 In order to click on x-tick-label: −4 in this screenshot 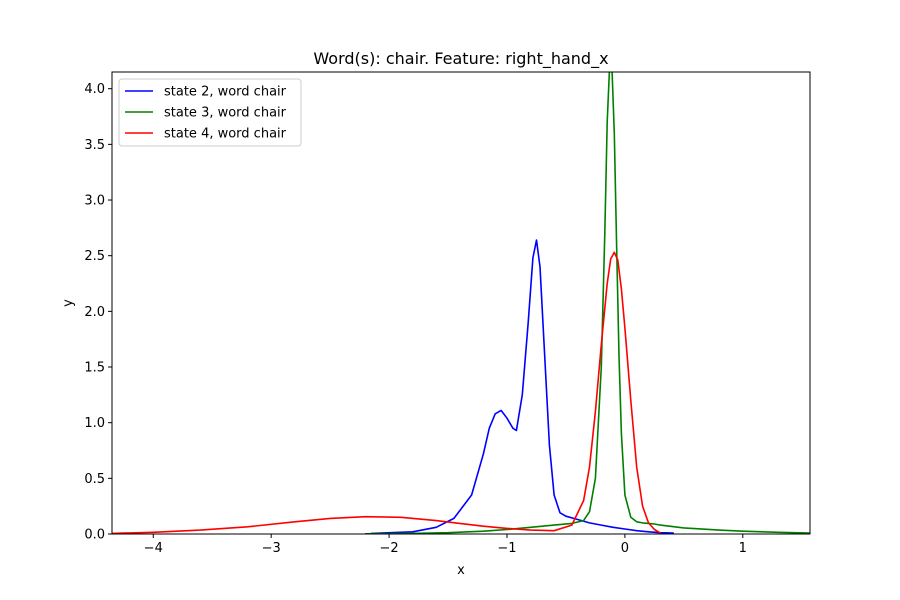, I will do `click(153, 548)`.